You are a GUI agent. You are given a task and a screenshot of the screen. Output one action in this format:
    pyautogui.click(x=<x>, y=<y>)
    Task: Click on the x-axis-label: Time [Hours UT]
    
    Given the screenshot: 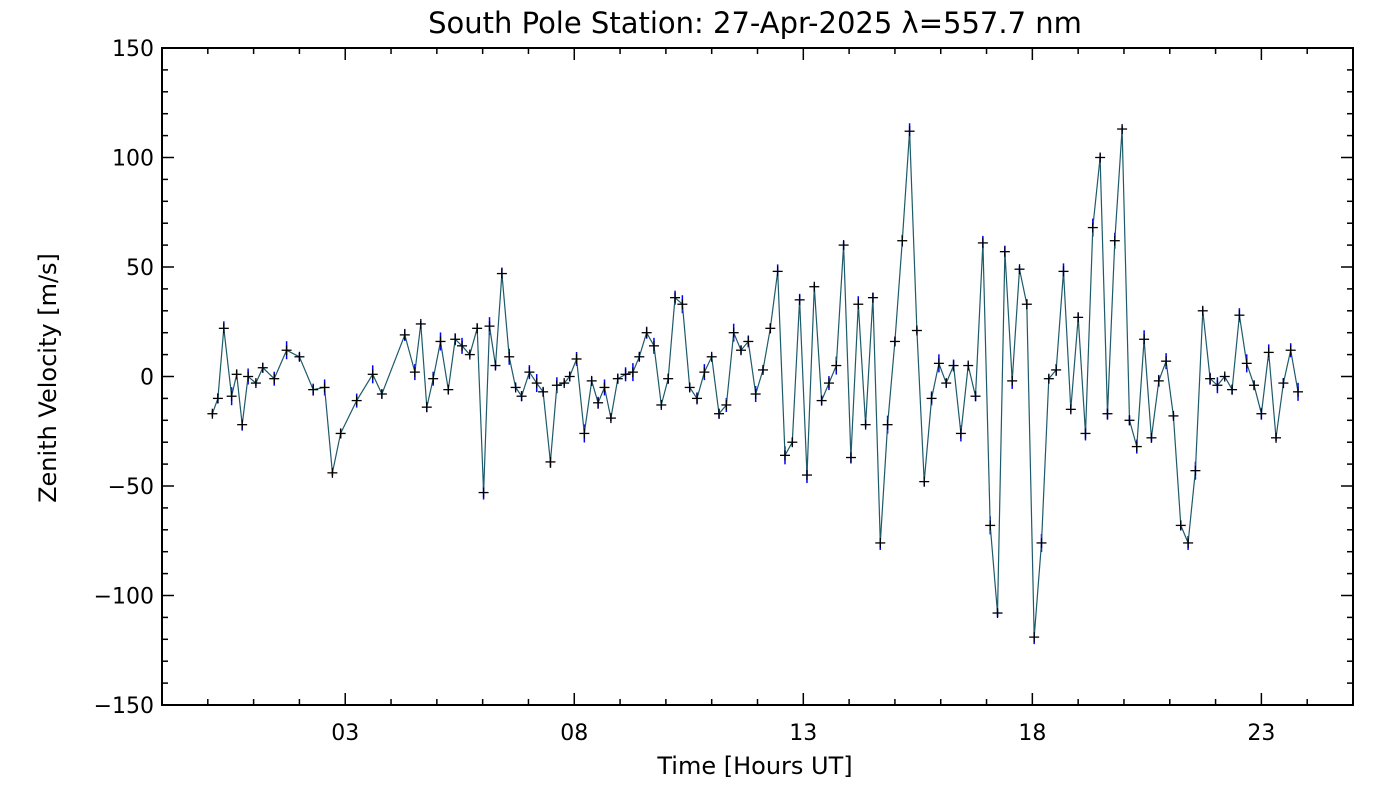 What is the action you would take?
    pyautogui.click(x=754, y=766)
    